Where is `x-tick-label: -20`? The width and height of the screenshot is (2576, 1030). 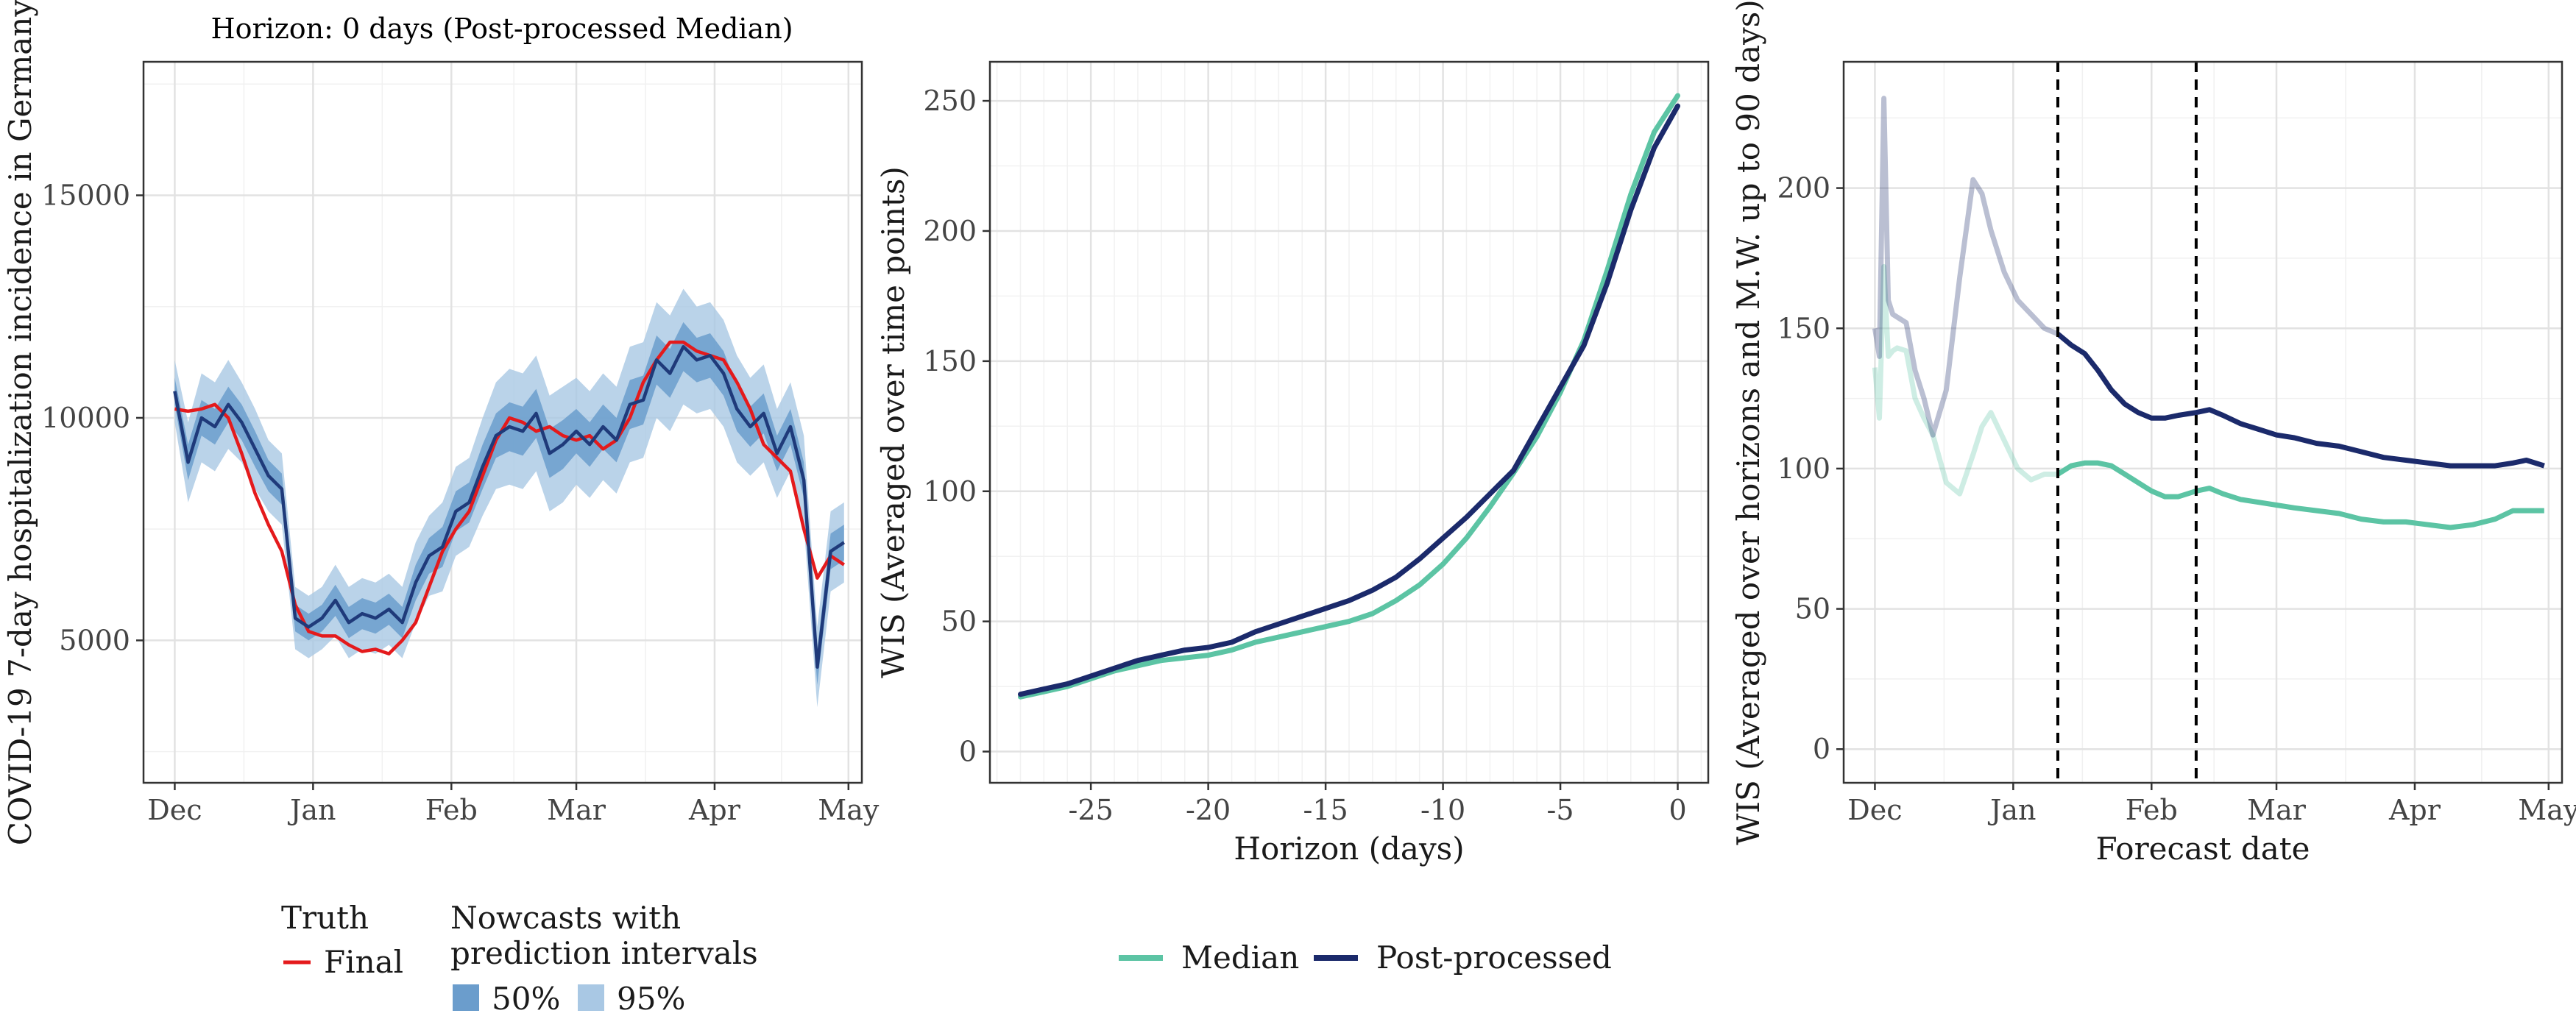
x-tick-label: -20 is located at coordinates (1208, 810).